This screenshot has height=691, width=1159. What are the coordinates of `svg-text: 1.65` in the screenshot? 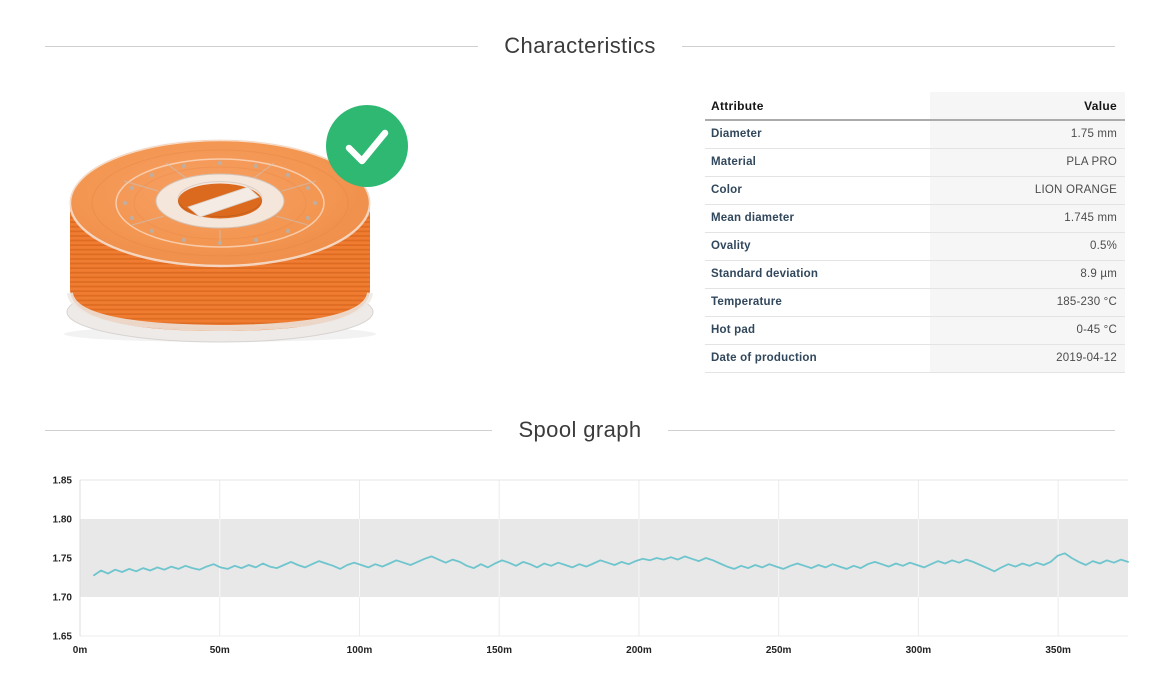 It's located at (63, 637).